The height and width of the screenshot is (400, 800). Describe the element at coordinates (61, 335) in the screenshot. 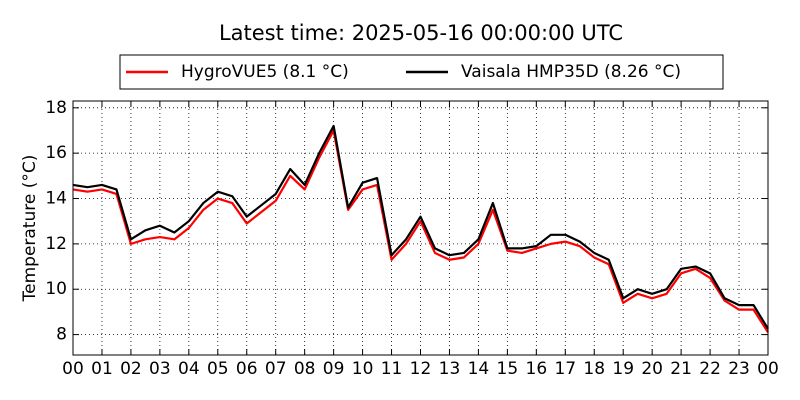

I see `y-tick-label: 8` at that location.